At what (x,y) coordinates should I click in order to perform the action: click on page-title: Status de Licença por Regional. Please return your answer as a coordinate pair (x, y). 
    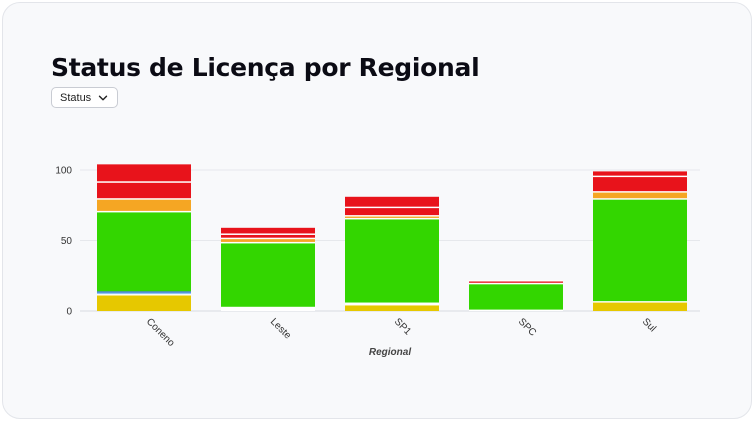
    Looking at the image, I should click on (265, 67).